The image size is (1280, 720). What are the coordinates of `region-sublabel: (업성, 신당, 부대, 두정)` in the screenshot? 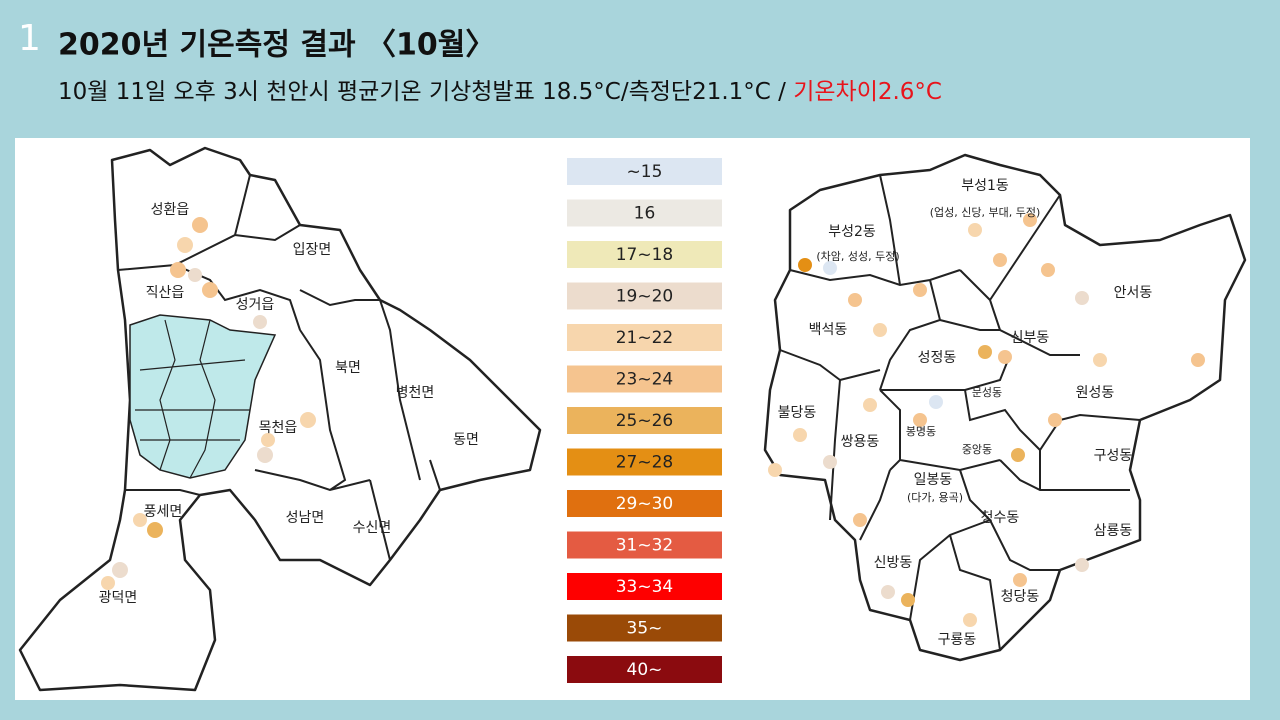 It's located at (985, 212).